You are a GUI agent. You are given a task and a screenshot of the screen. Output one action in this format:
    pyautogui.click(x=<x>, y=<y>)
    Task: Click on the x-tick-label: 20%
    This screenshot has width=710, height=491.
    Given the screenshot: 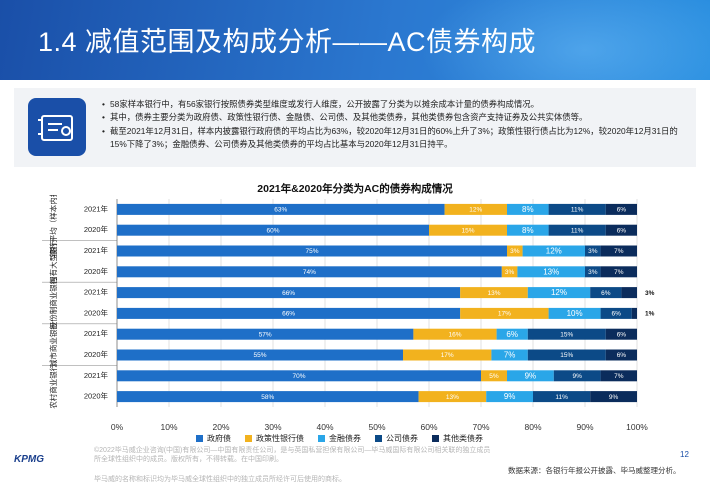 What is the action you would take?
    pyautogui.click(x=220, y=427)
    